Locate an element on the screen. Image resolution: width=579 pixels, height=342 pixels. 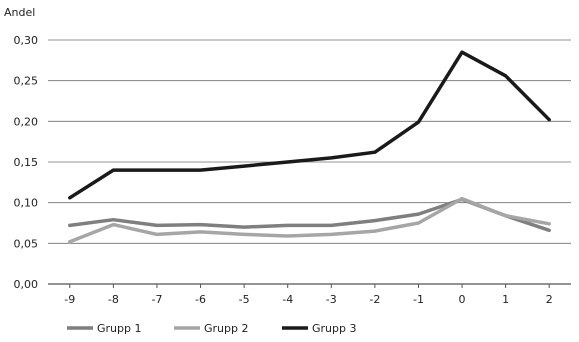
x-tick-labels: -9 -8 -7 -6 -5 -4 -3 -2 -1 0 1 2 is located at coordinates (308, 295).